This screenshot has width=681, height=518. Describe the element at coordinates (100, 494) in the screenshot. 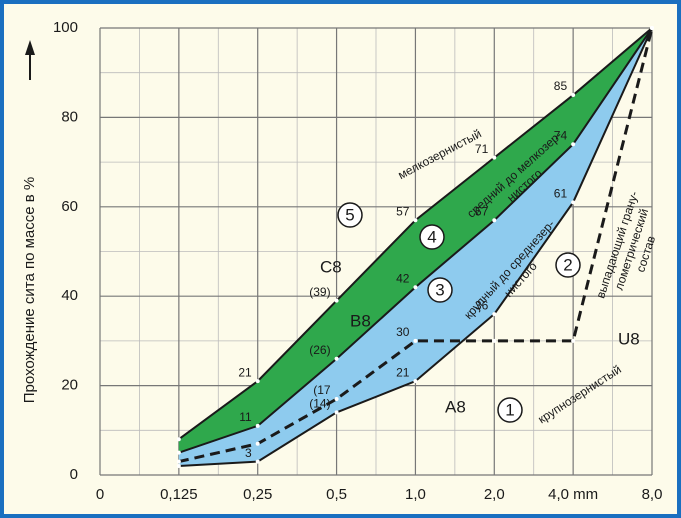

I see `x-tick-label: 0` at that location.